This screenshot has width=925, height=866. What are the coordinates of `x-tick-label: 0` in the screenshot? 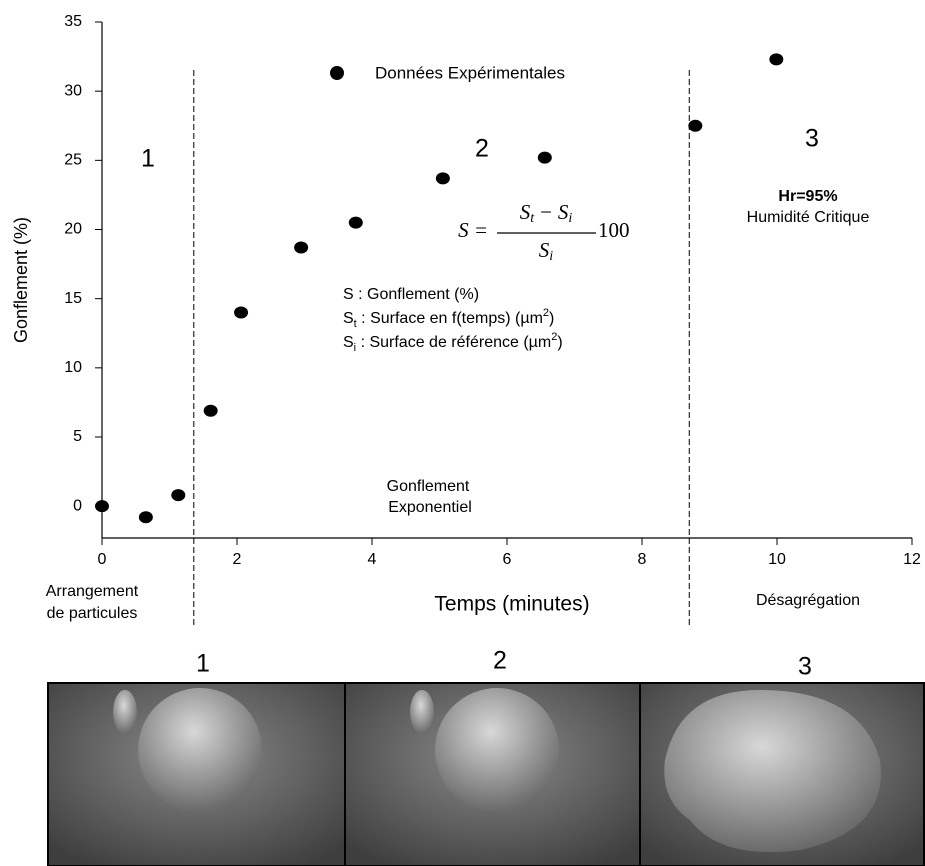 It's located at (102, 559).